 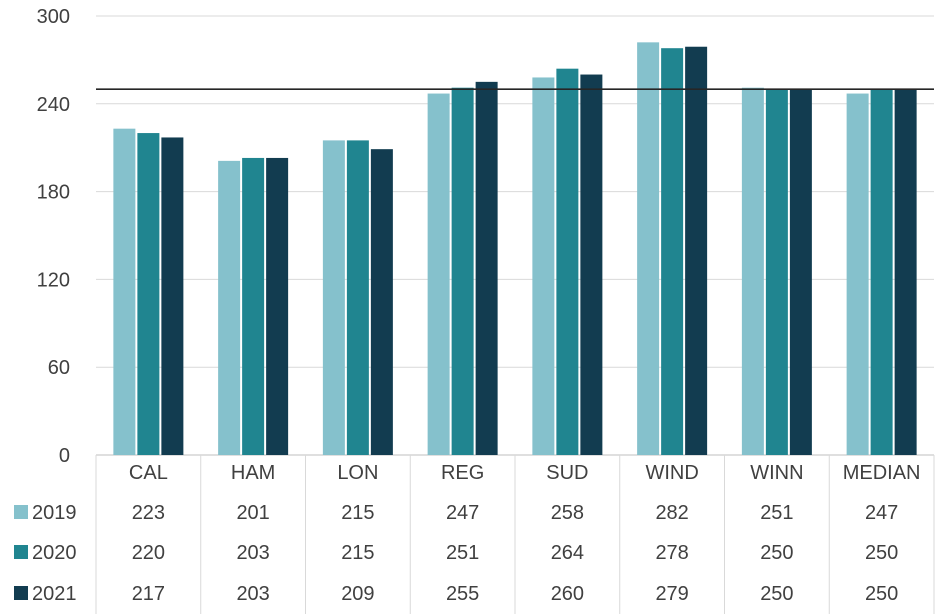 I want to click on legend-label: 2019, so click(x=54, y=513).